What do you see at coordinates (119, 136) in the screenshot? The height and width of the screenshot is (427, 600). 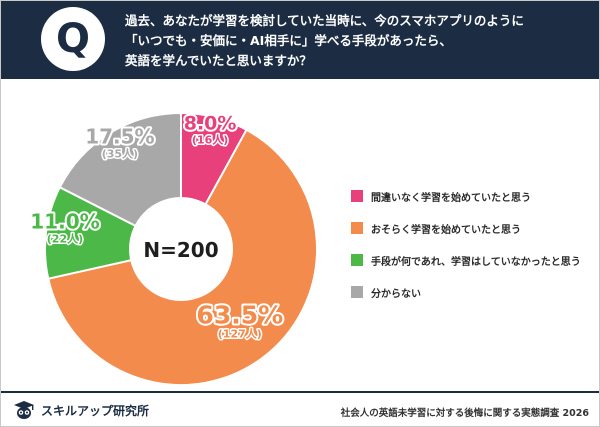 I see `percent-label-unknown: 17.5%` at bounding box center [119, 136].